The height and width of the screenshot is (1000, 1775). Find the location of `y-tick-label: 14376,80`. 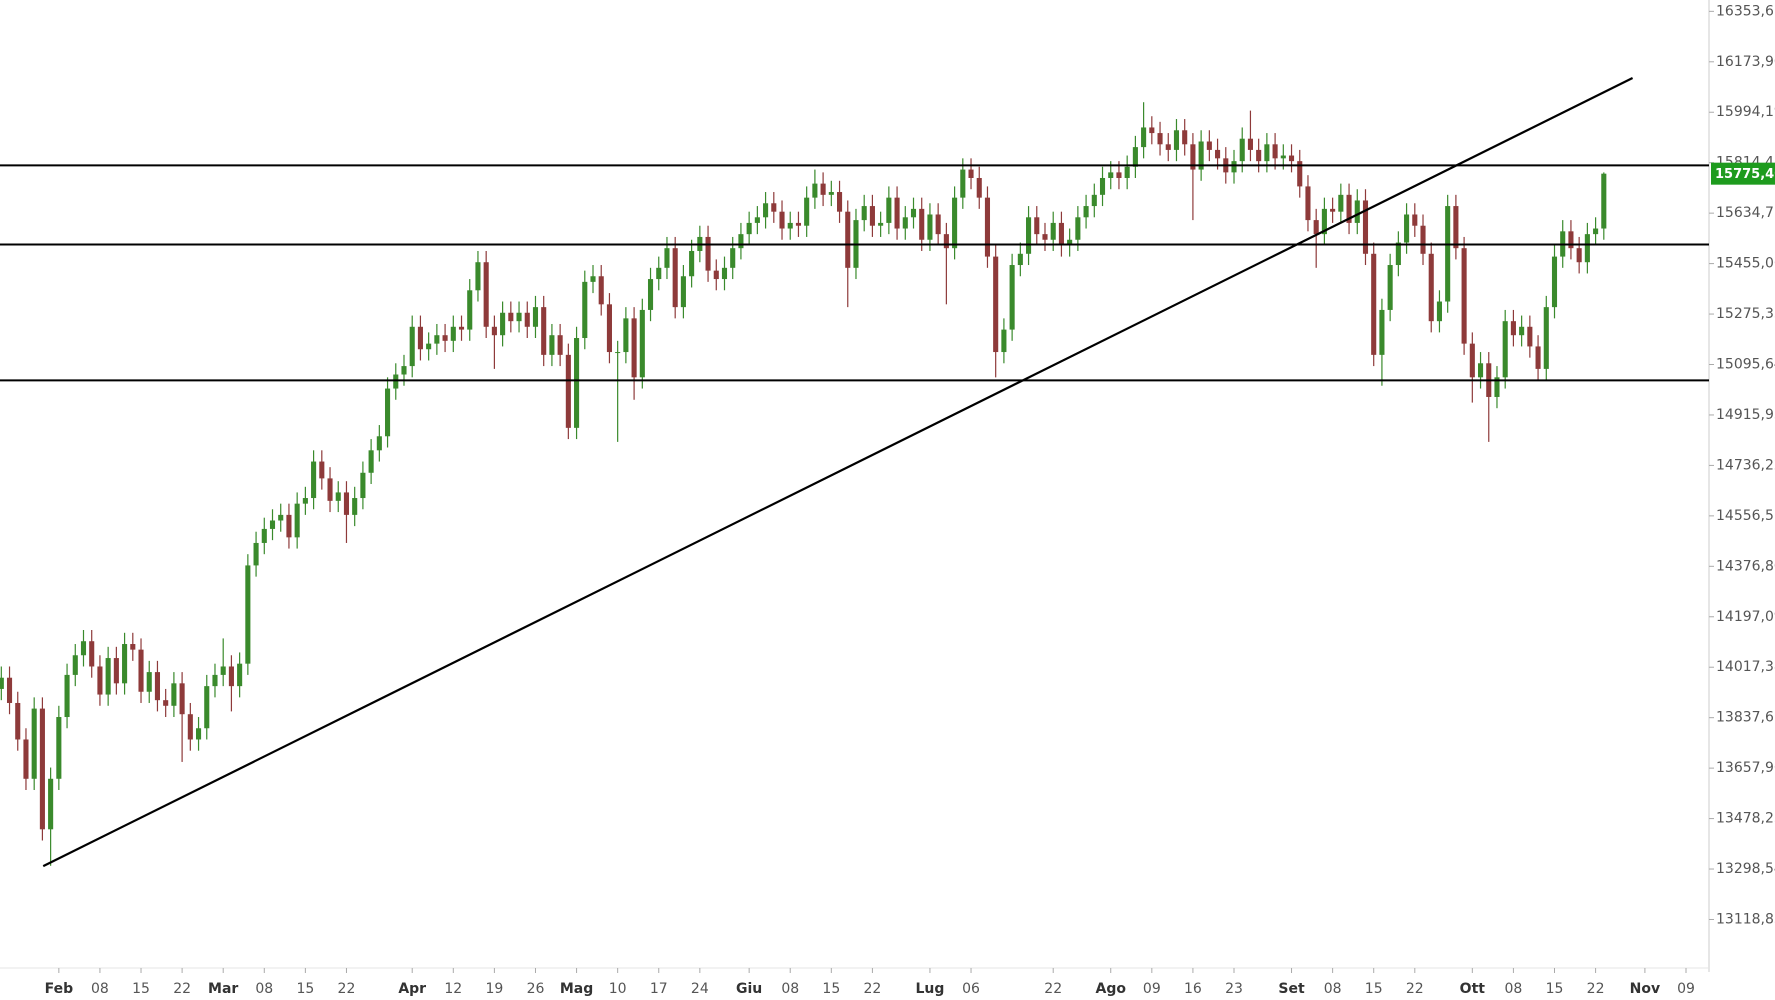

y-tick-label: 14376,80 is located at coordinates (1745, 566).